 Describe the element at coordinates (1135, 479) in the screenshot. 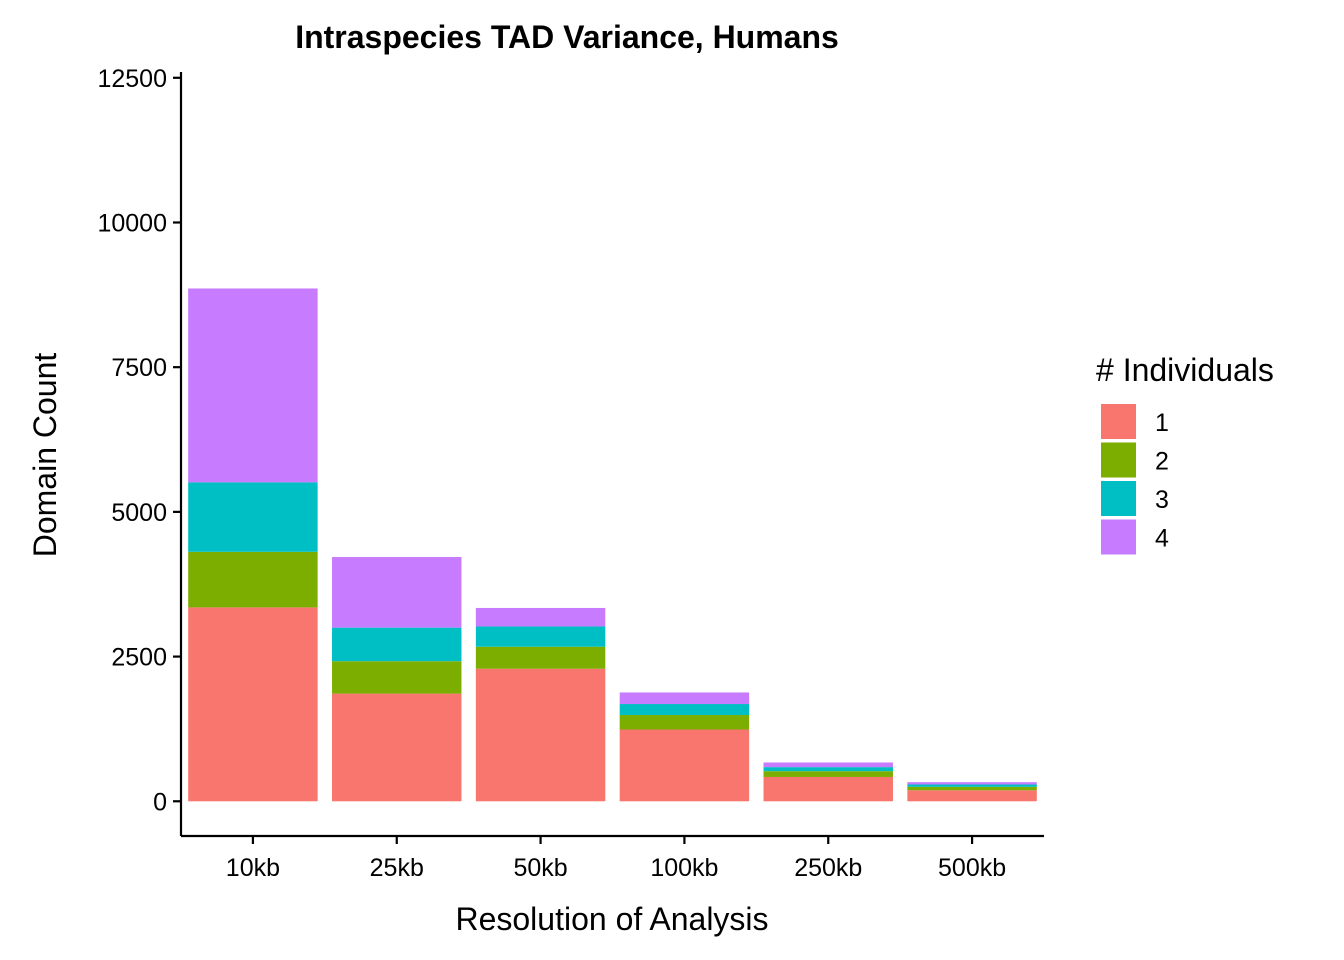

I see `legend: 1 2 3 4` at that location.